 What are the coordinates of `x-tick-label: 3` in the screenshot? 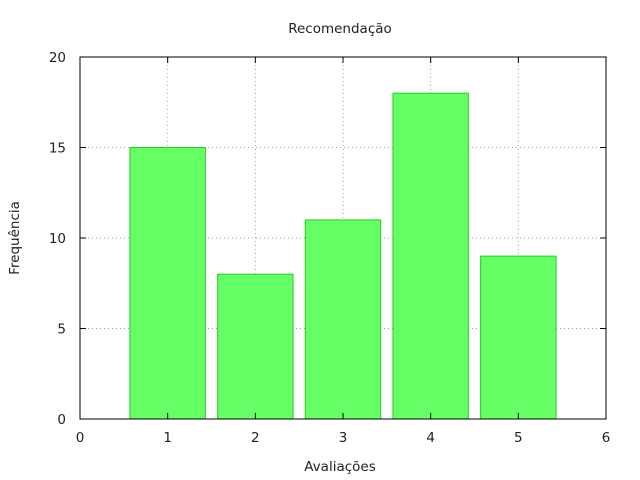 It's located at (343, 438).